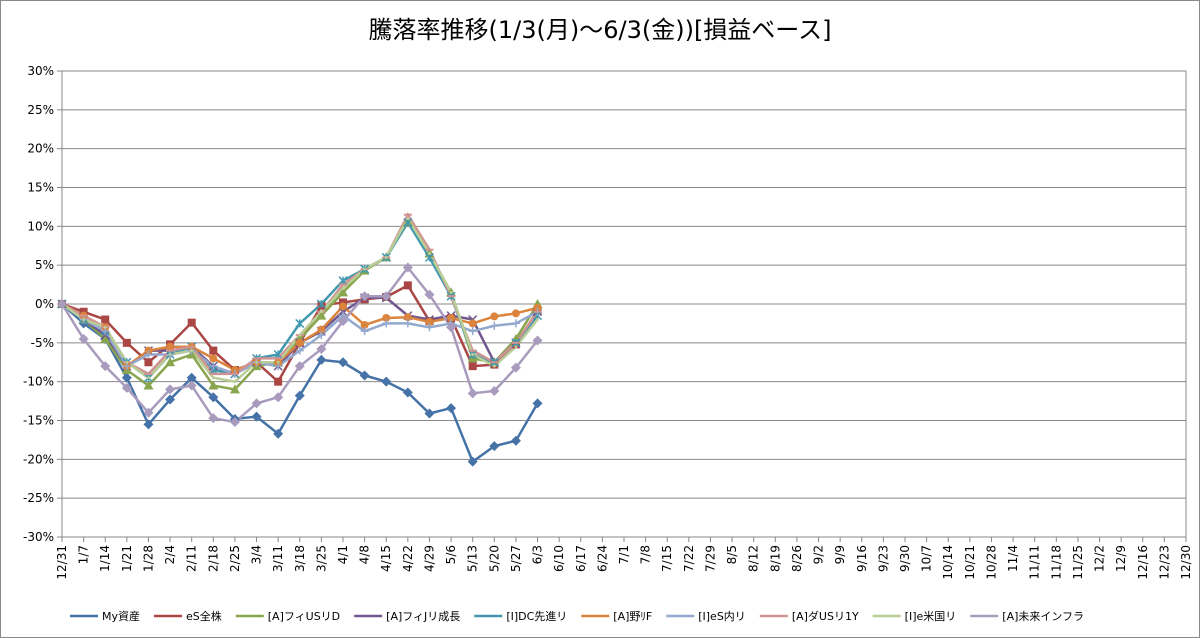  Describe the element at coordinates (40, 226) in the screenshot. I see `y-tick-label: 10%` at that location.